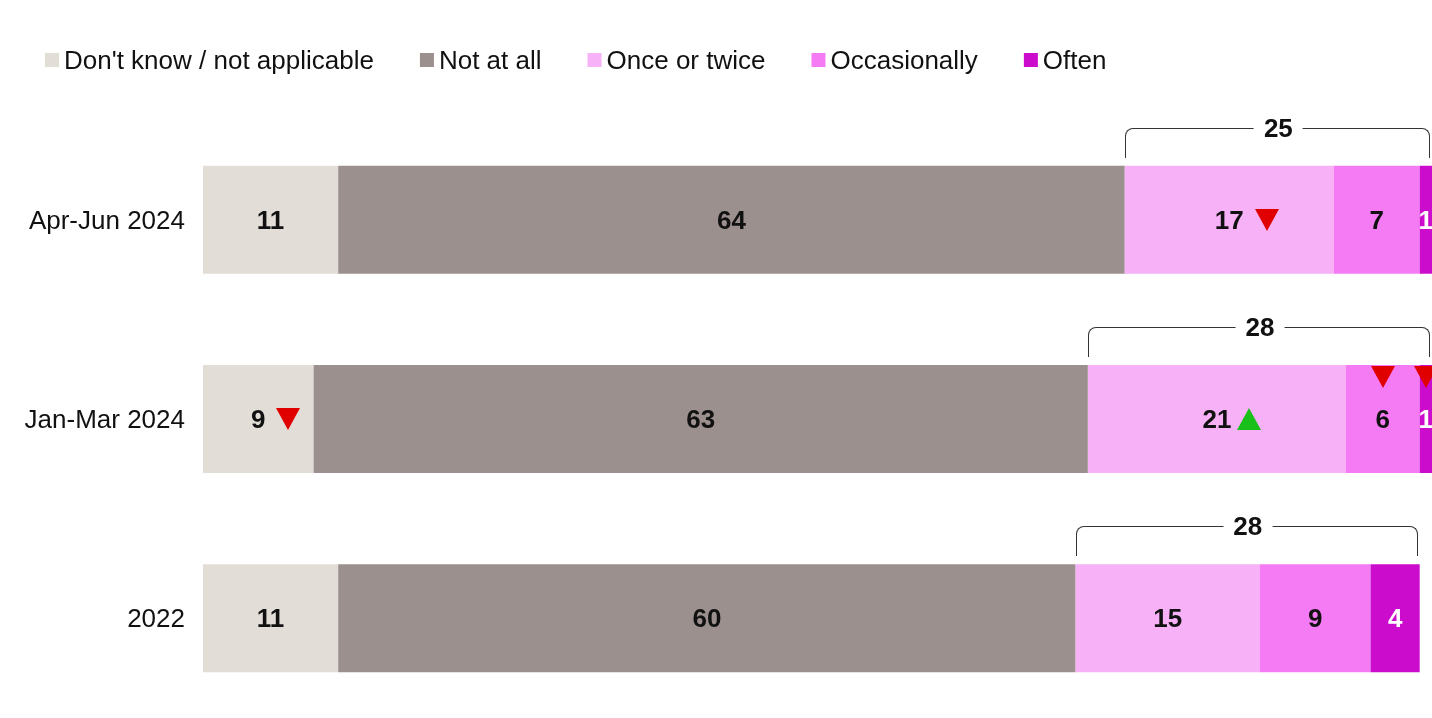  I want to click on data-label: 7, so click(1376, 219).